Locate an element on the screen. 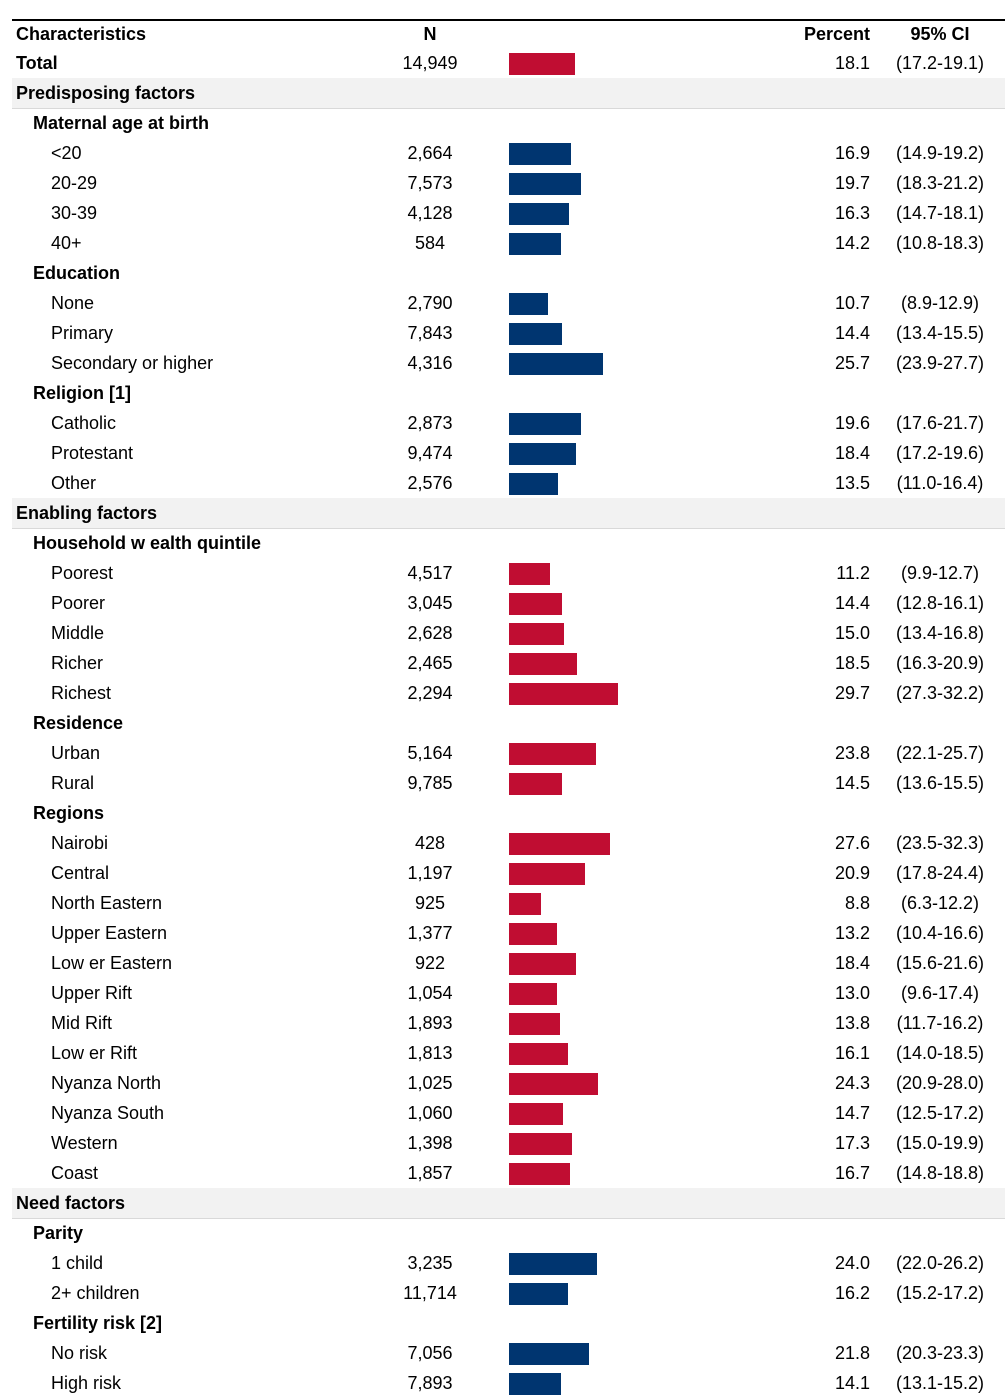  row-label: None is located at coordinates (73, 303).